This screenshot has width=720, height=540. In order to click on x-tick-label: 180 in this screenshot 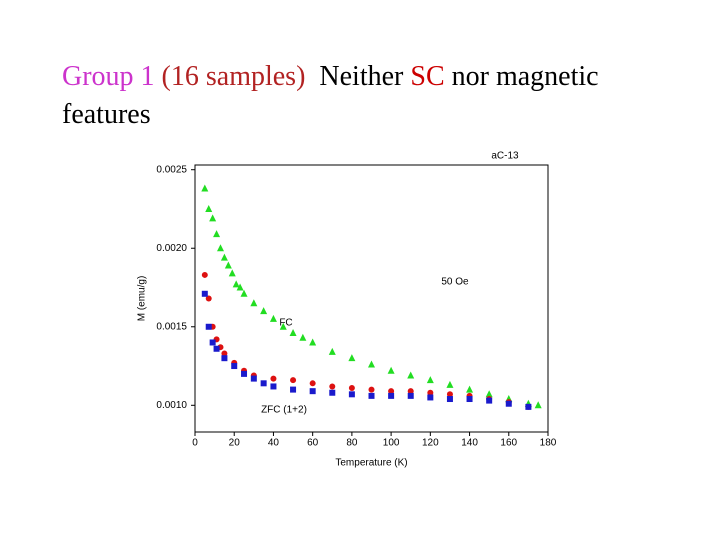, I will do `click(548, 443)`.